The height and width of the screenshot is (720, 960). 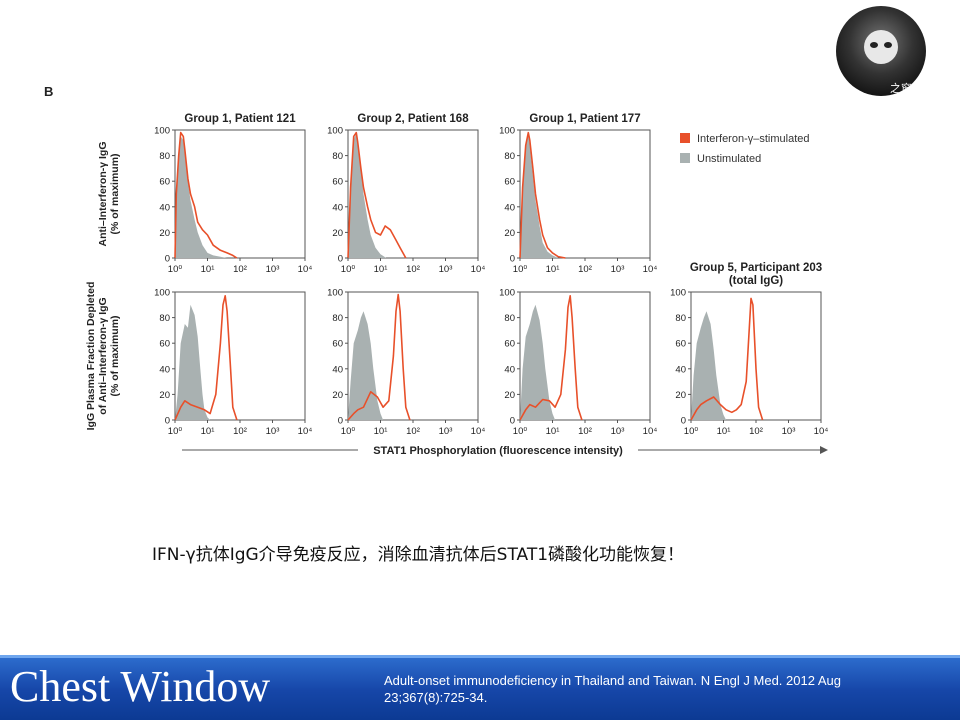 I want to click on panel-title: Group 1, Patient 121, so click(x=240, y=119).